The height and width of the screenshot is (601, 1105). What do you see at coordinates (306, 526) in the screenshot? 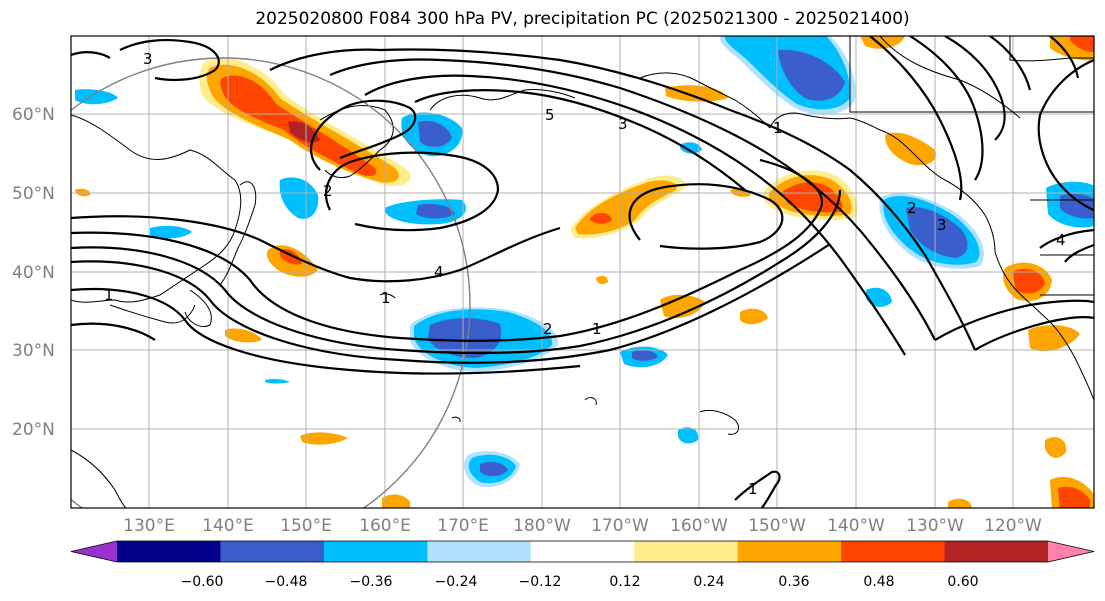
I see `lon-label: 150°E` at bounding box center [306, 526].